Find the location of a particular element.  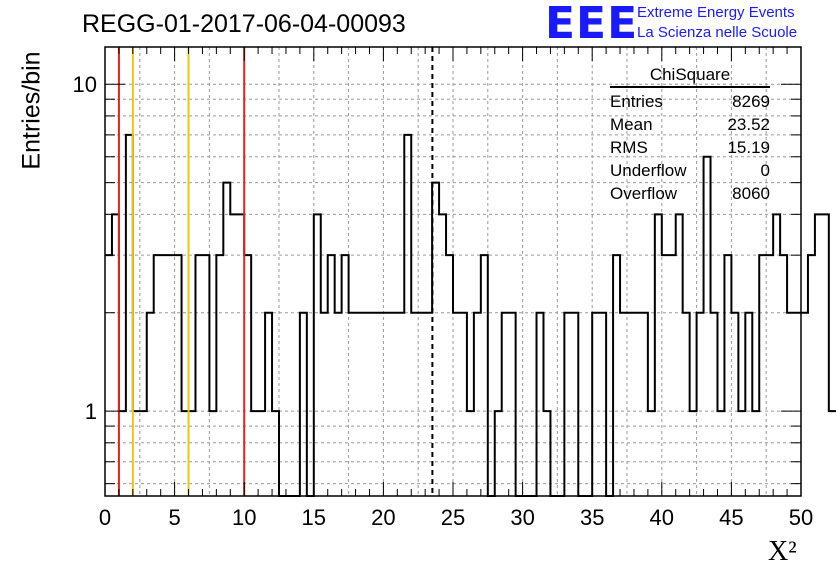

stats-value: 8060 is located at coordinates (751, 193).